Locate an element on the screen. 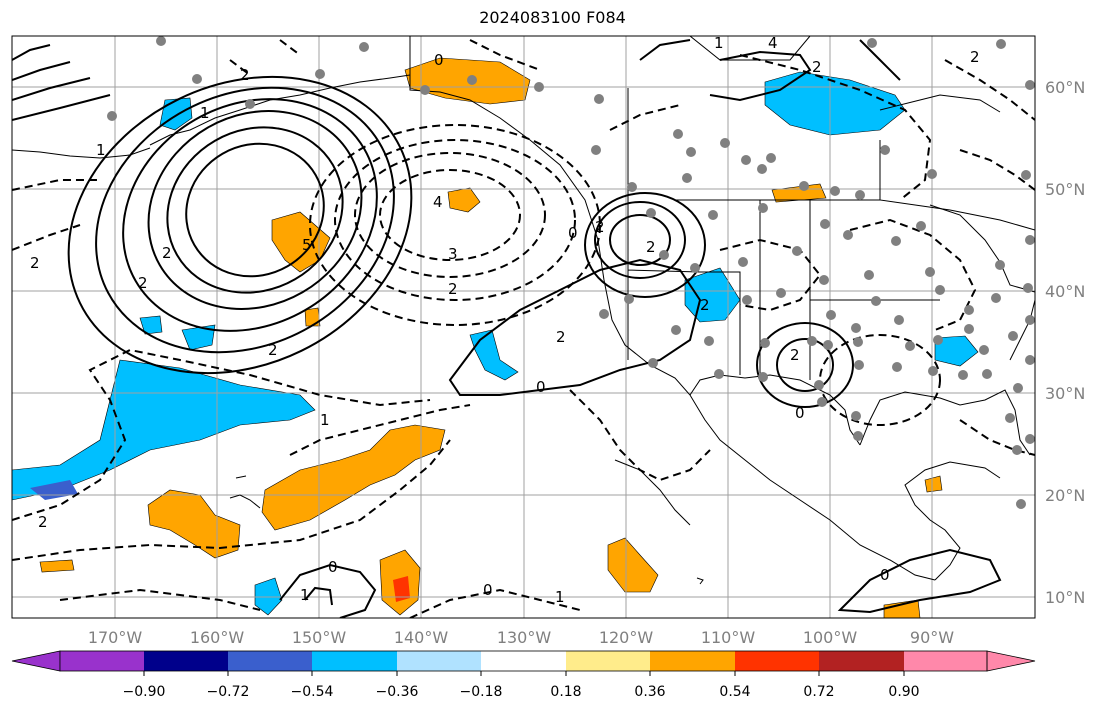  colorbar-tick: 0.90 is located at coordinates (903, 692).